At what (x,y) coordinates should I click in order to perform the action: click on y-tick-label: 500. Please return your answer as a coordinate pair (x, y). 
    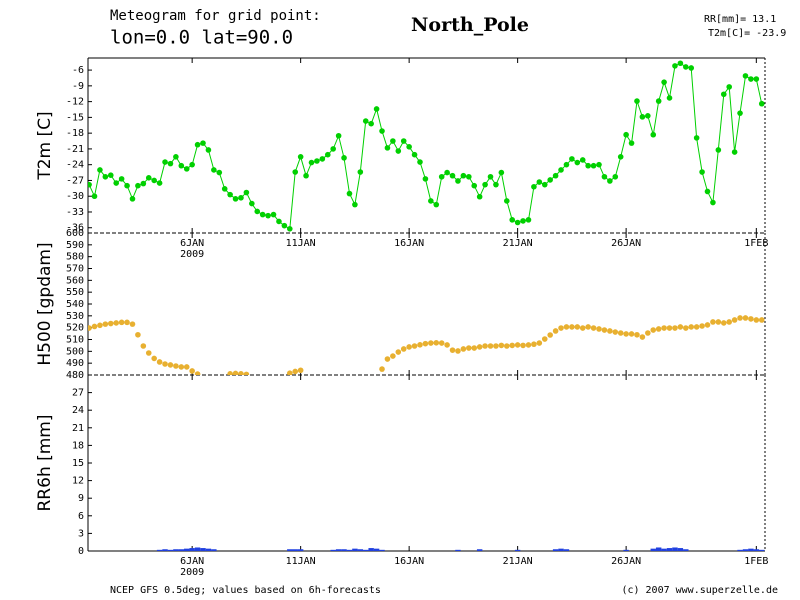
    Looking at the image, I should click on (75, 351).